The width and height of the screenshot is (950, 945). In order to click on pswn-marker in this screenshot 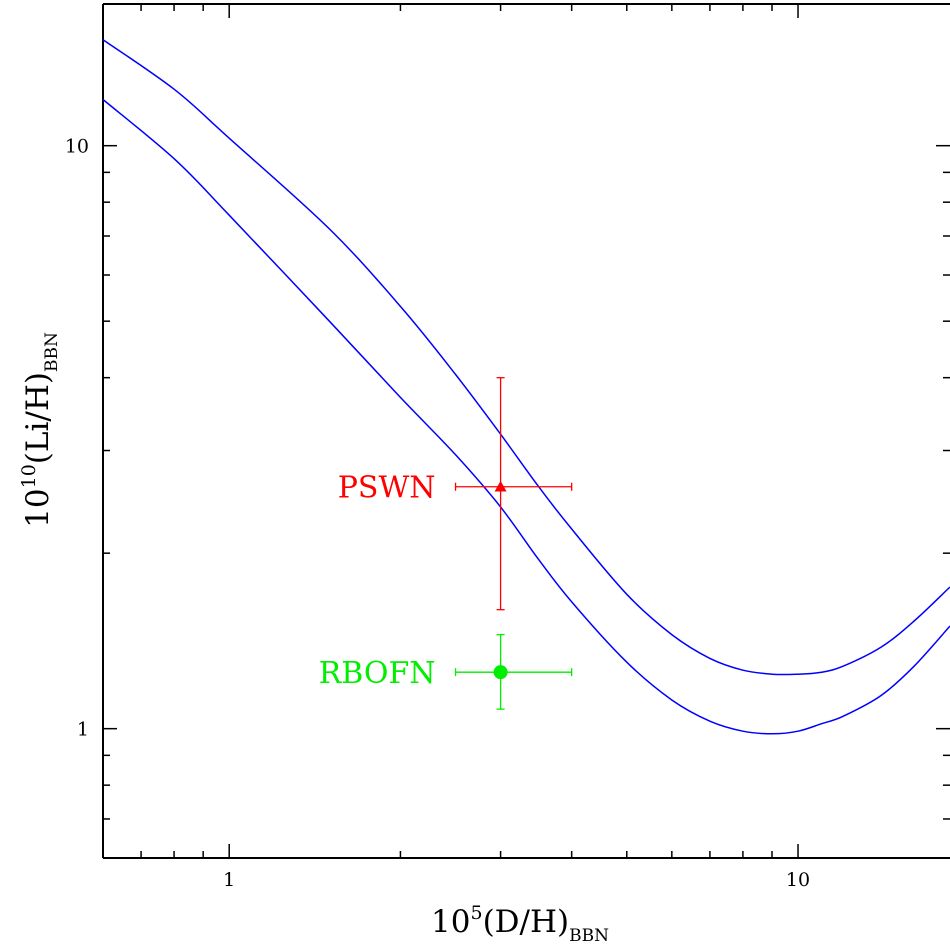, I will do `click(500, 486)`.